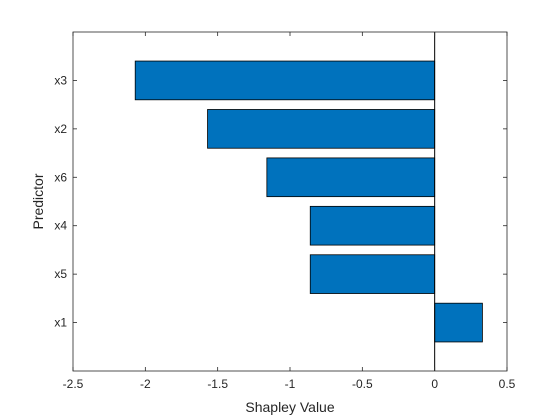 This screenshot has width=560, height=420. I want to click on bar-x3, so click(285, 80).